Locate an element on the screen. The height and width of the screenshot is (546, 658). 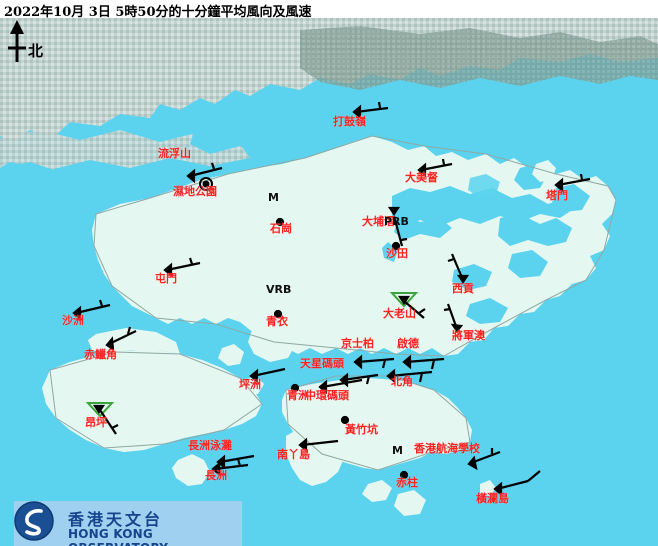
station-label-24: 香港航海學校 is located at coordinates (447, 448).